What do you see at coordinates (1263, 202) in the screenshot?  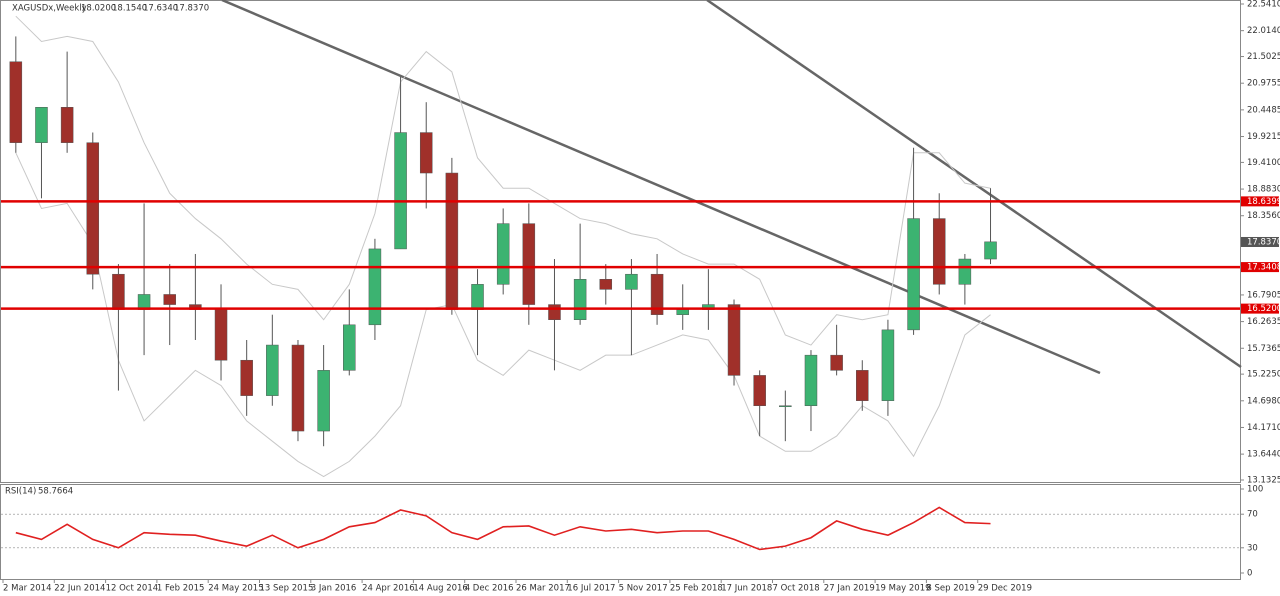 I see `level-label: 18.6399` at bounding box center [1263, 202].